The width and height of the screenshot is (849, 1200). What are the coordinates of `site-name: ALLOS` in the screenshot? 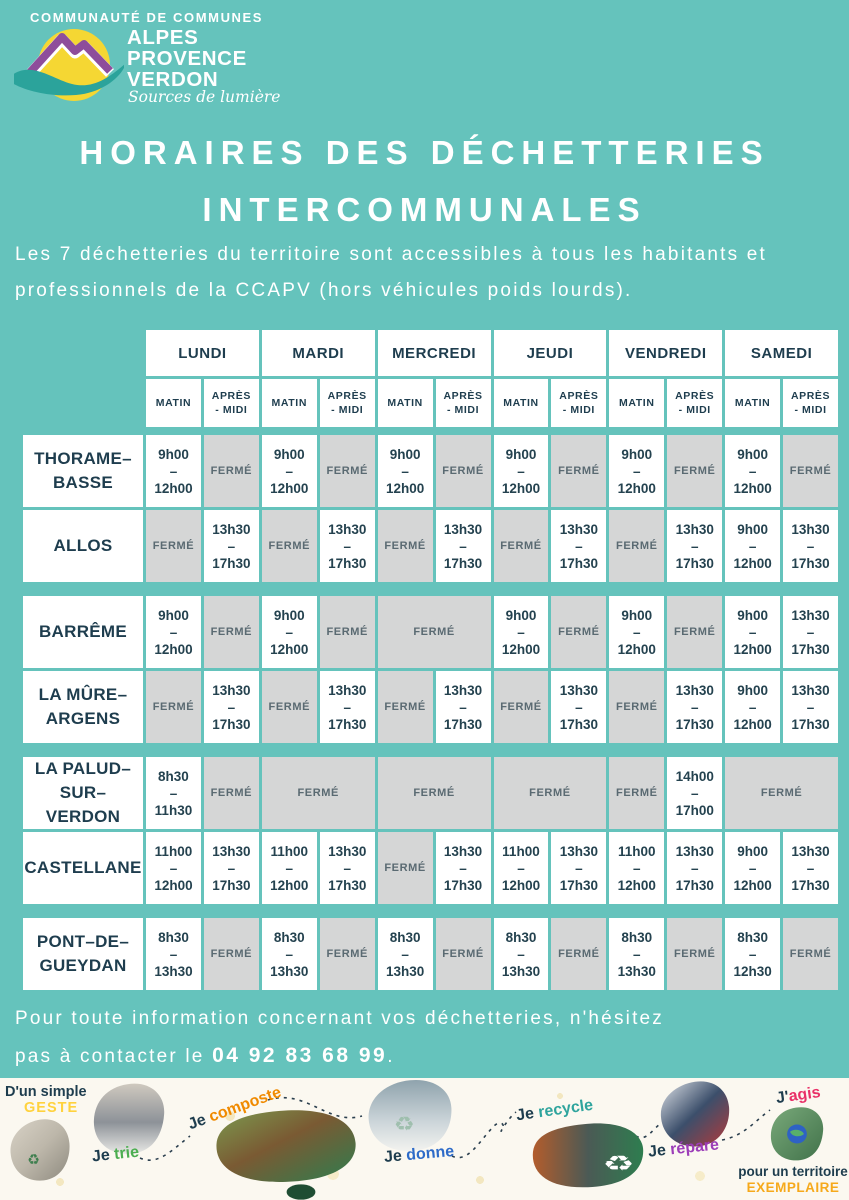 It's located at (83, 546).